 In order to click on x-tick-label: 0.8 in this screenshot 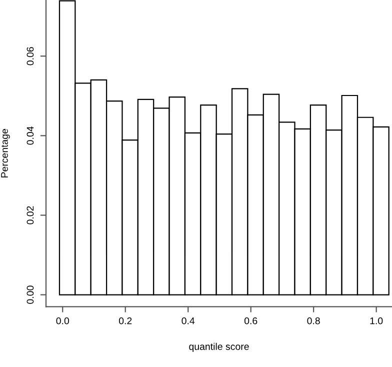, I will do `click(313, 320)`.